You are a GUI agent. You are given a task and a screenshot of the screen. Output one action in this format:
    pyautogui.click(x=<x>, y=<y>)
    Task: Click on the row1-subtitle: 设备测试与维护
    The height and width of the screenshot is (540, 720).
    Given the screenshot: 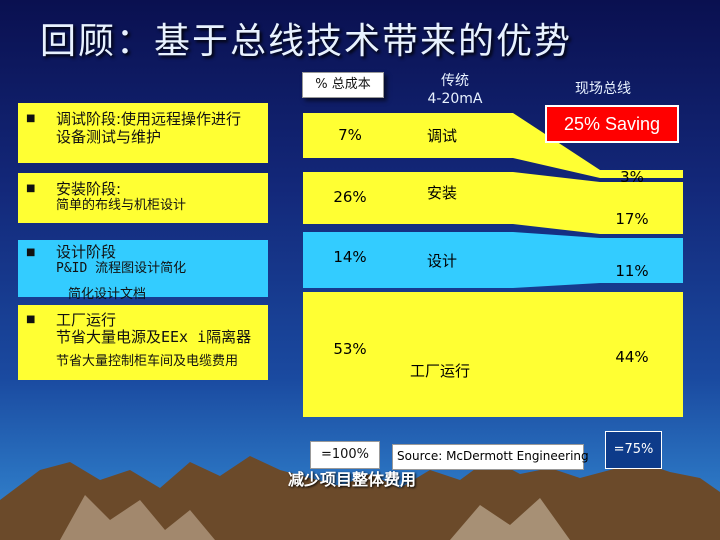 What is the action you would take?
    pyautogui.click(x=109, y=137)
    